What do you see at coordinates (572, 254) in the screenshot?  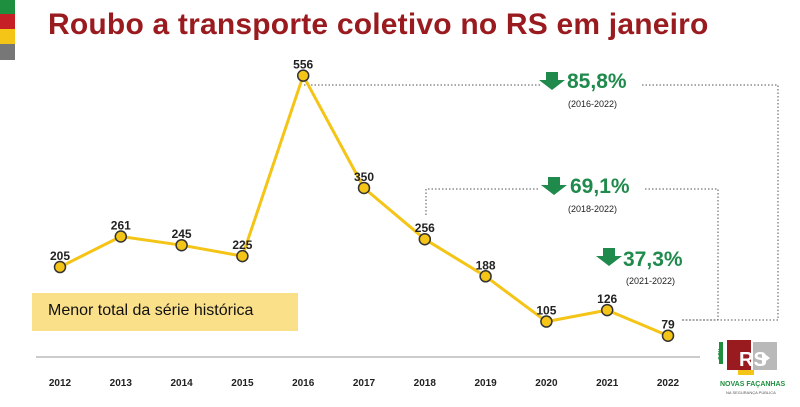 I see `bracket-2018-2022` at bounding box center [572, 254].